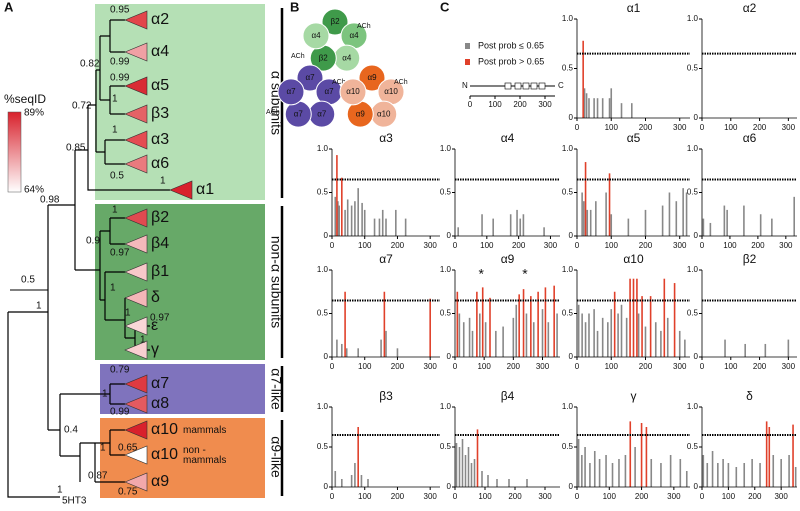 The image size is (800, 511). Describe the element at coordinates (160, 403) in the screenshot. I see `leaf-label: α8` at that location.